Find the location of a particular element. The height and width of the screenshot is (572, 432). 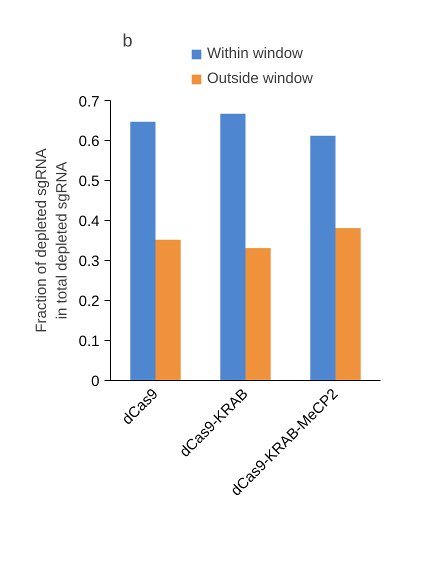

legend-label: Outside window is located at coordinates (260, 78).